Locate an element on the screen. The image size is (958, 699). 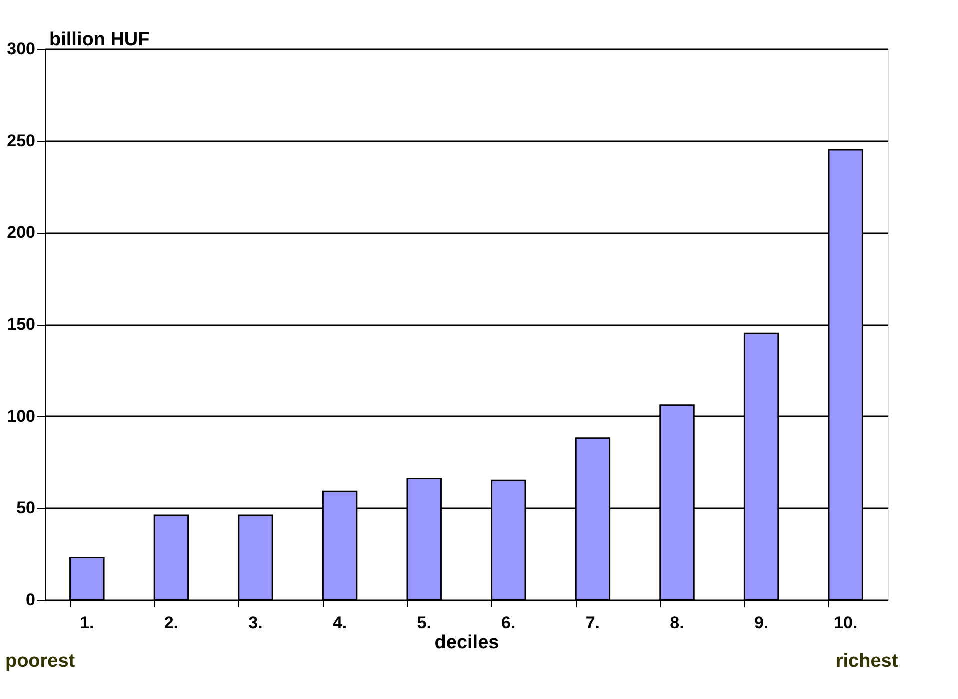
x-tick-label: 10. is located at coordinates (846, 623).